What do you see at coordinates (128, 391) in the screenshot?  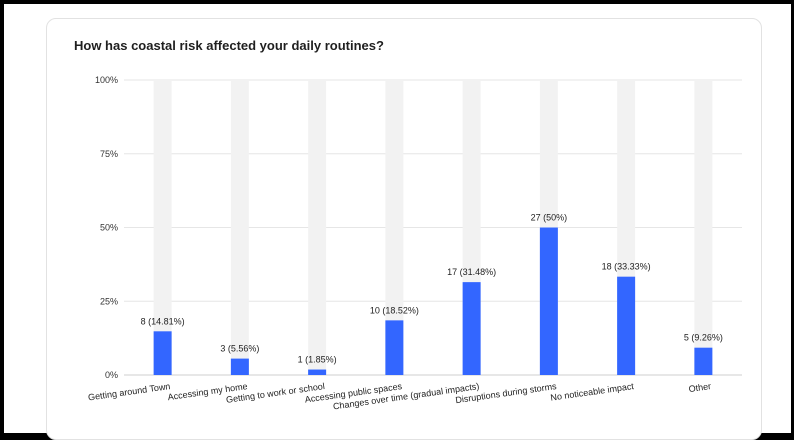 I see `x-tick-label: Getting around Town` at bounding box center [128, 391].